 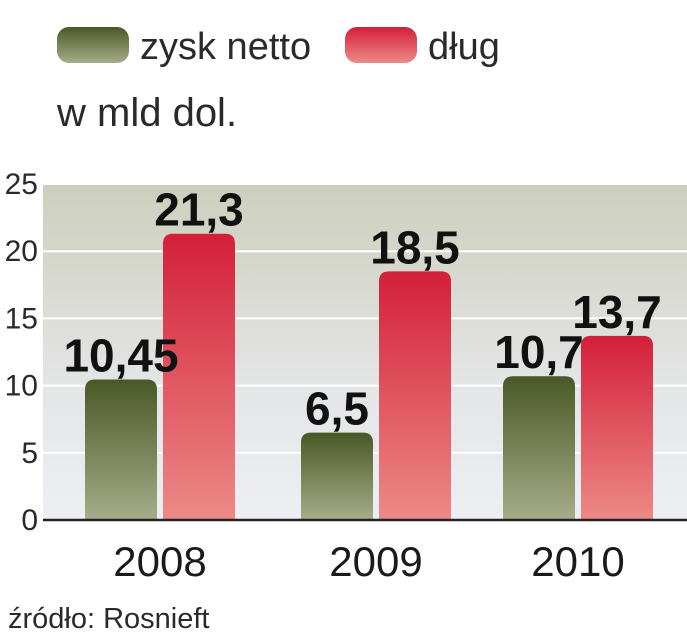 I want to click on legend-label-dlug: dług, so click(x=464, y=47).